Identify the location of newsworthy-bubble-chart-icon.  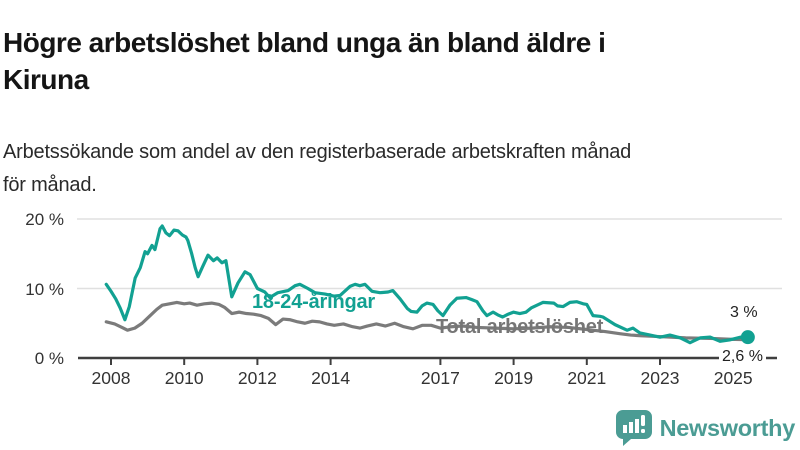
(633, 428).